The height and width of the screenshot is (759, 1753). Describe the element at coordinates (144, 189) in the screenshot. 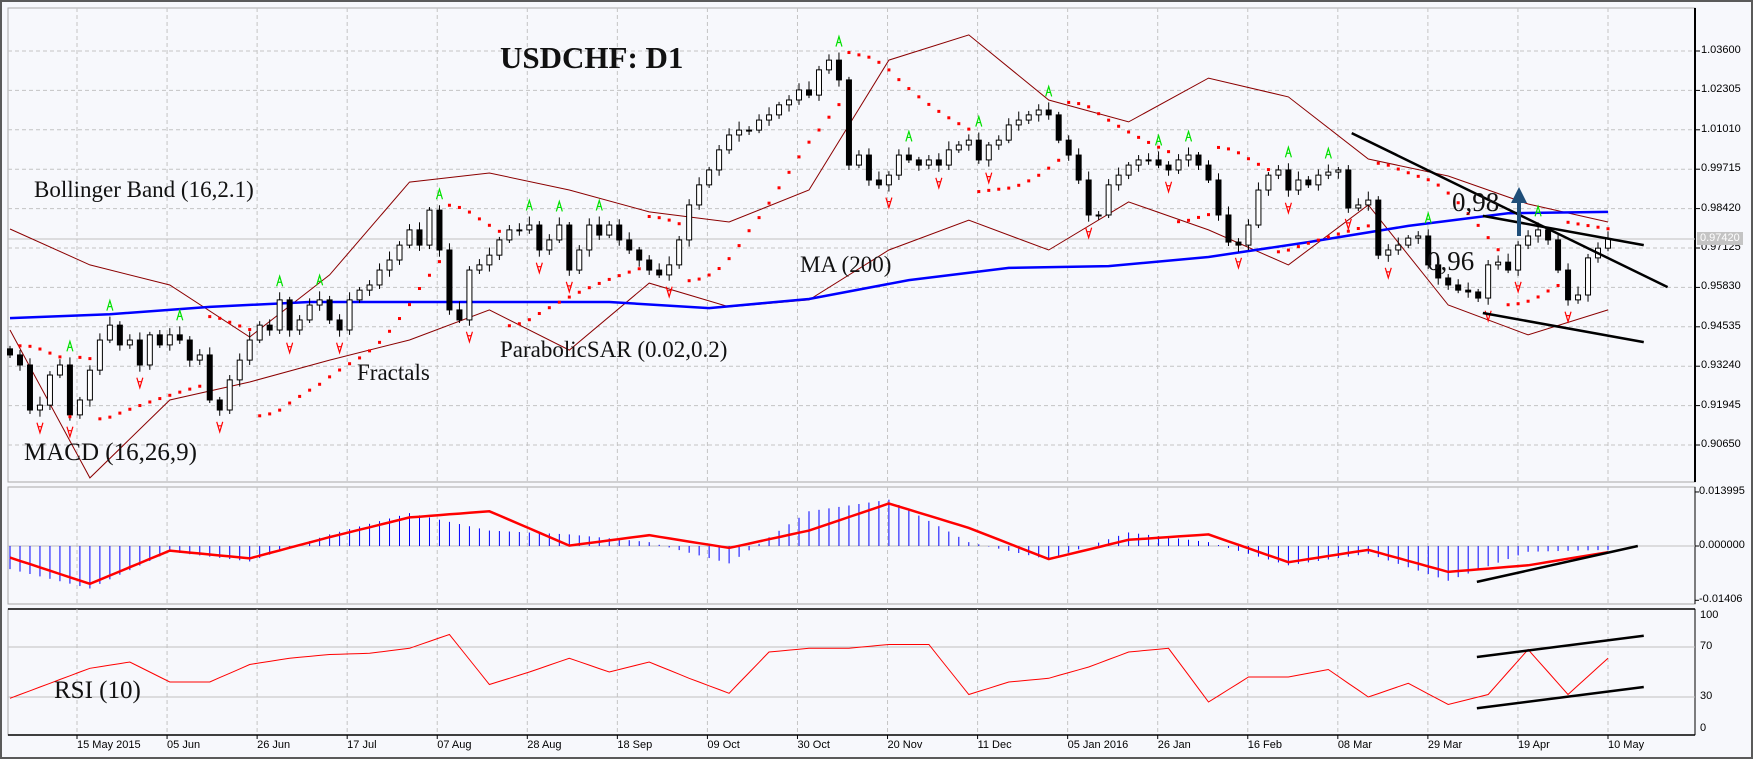

I see `bollinger-label: Bollinger Band (16,2.1)` at that location.